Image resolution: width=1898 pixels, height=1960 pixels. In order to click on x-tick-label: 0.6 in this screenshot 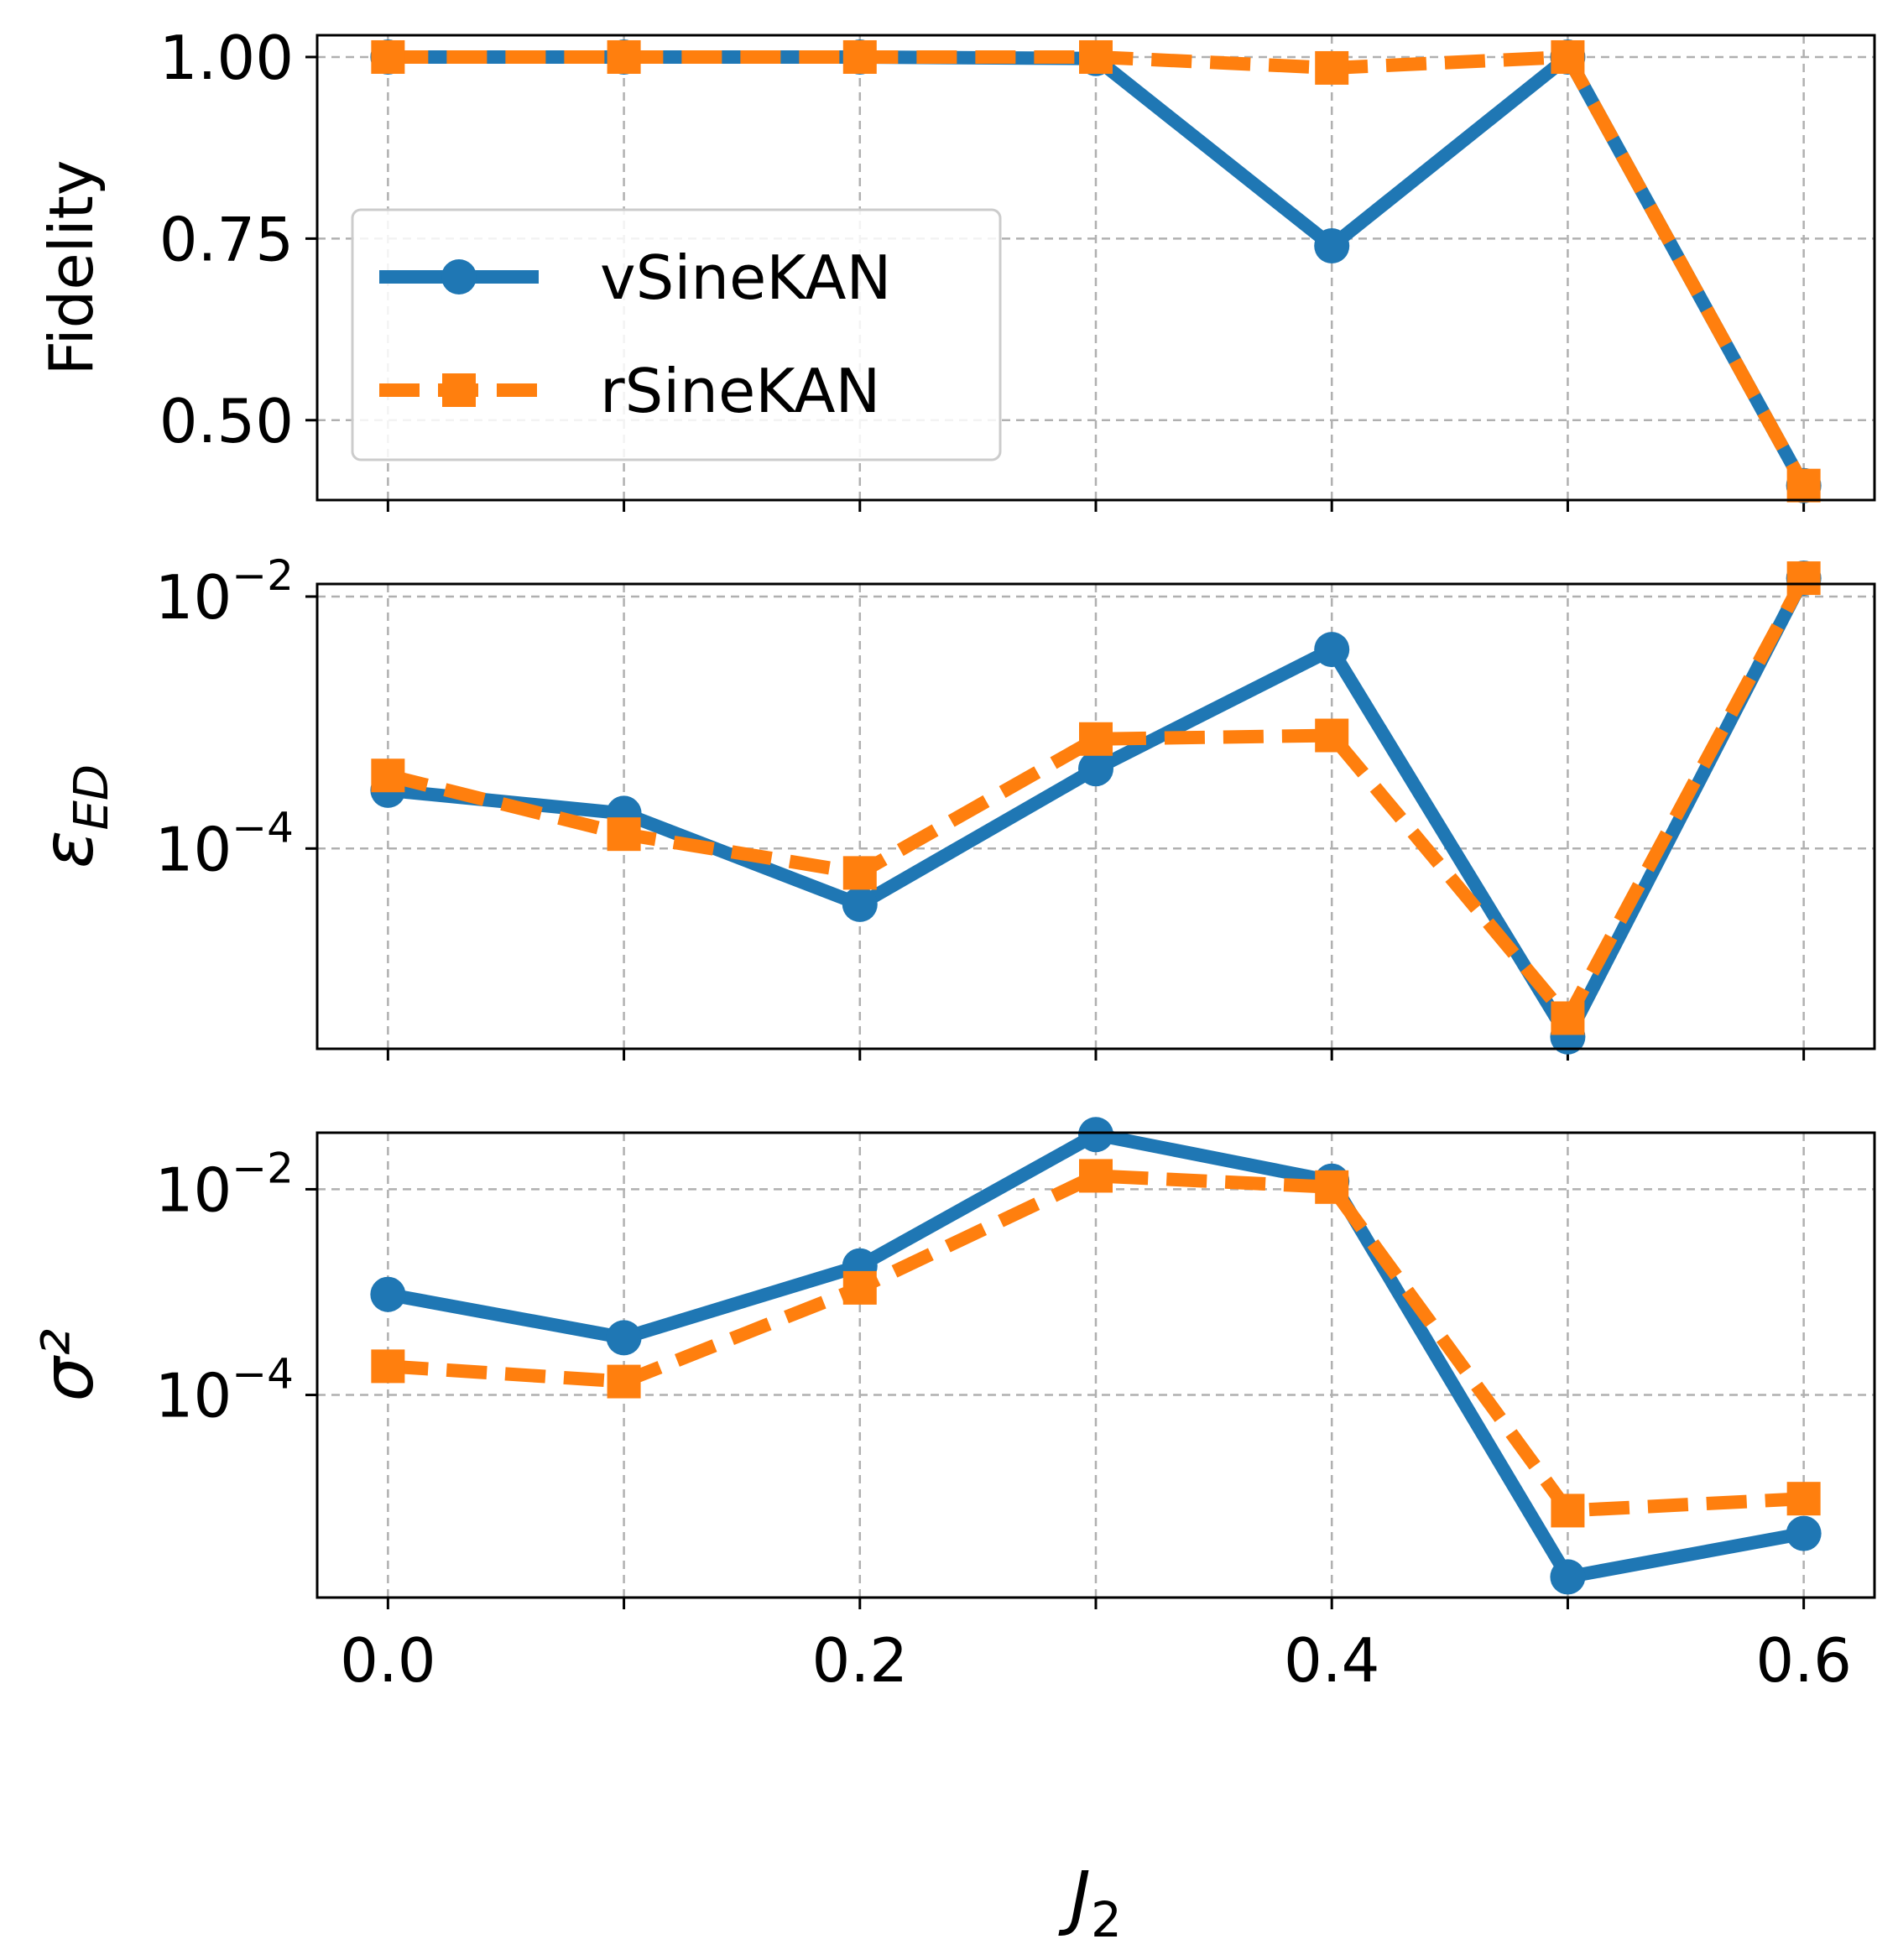, I will do `click(1803, 1661)`.